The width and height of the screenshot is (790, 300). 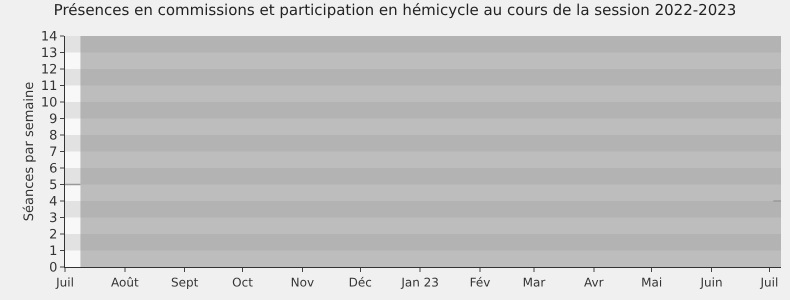 What do you see at coordinates (53, 186) in the screenshot?
I see `y-tick-label: 5` at bounding box center [53, 186].